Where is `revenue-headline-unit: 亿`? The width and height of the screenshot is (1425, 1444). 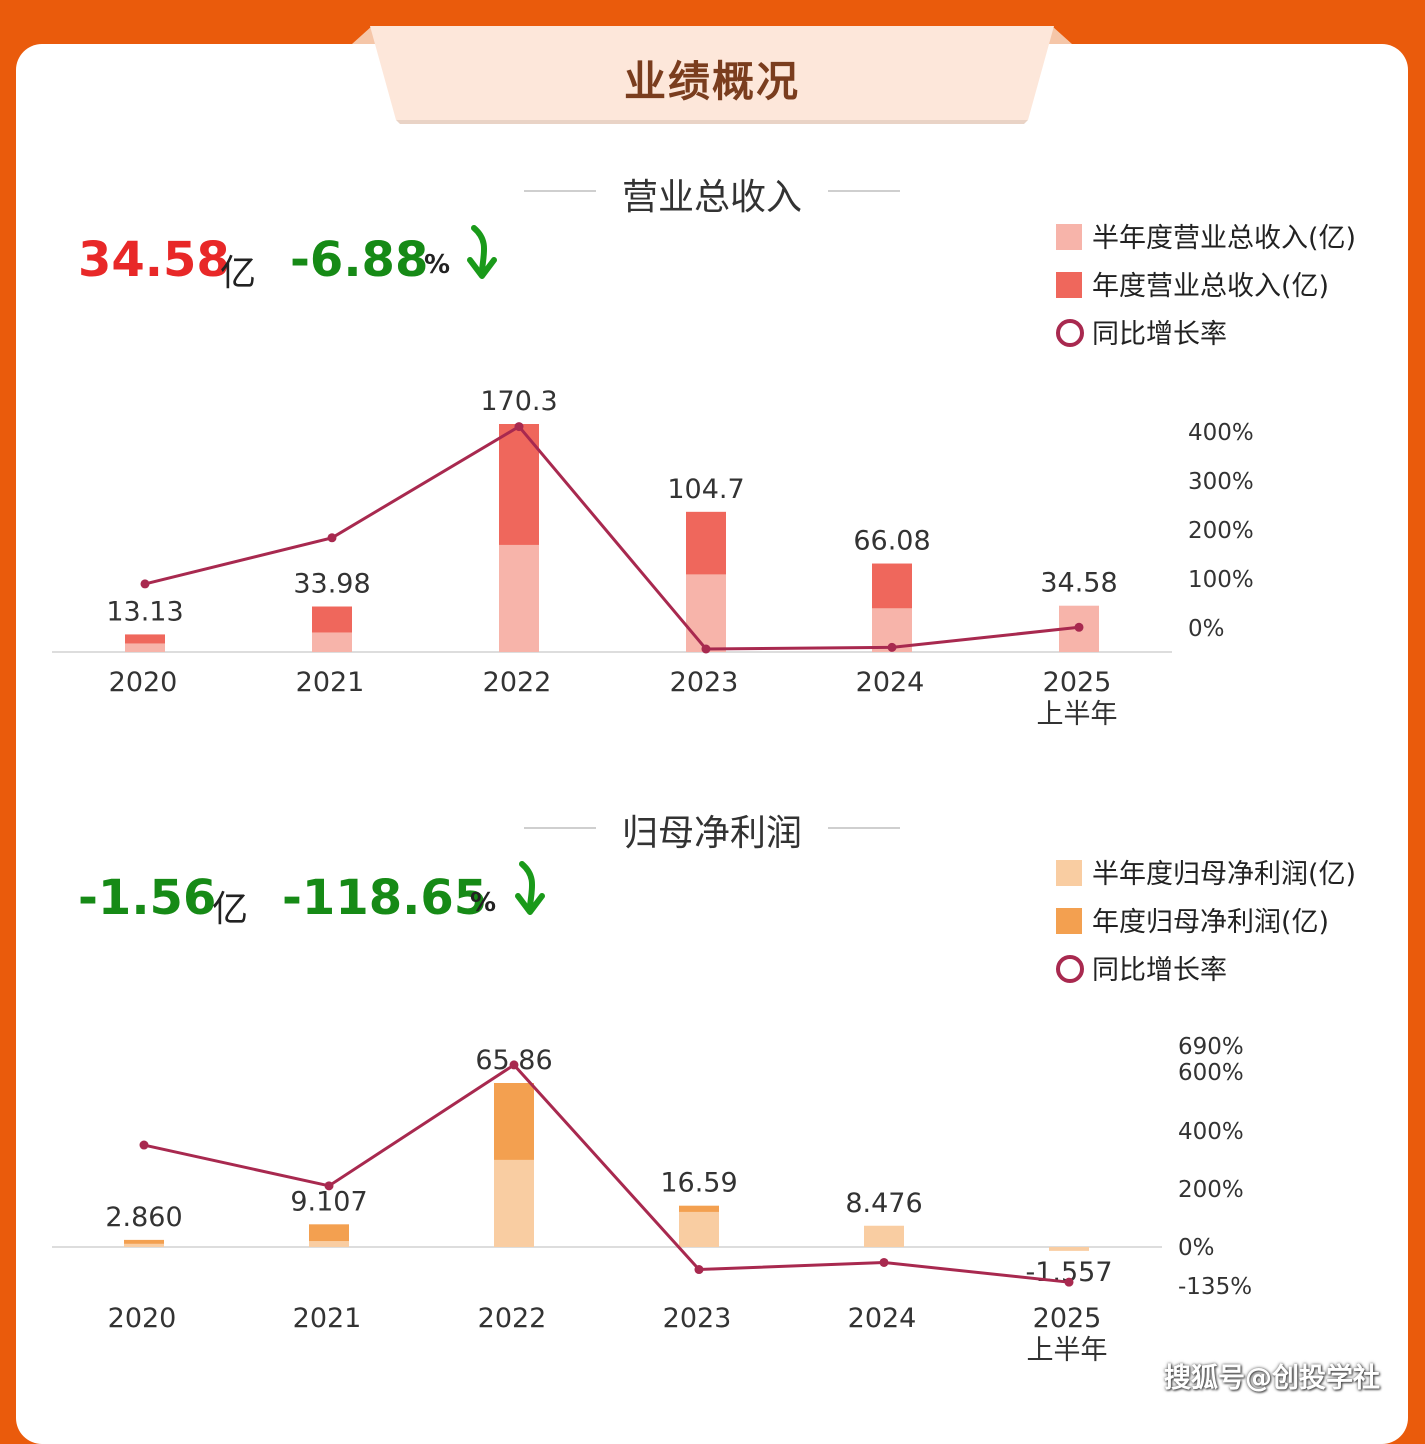 revenue-headline-unit: 亿 is located at coordinates (238, 273).